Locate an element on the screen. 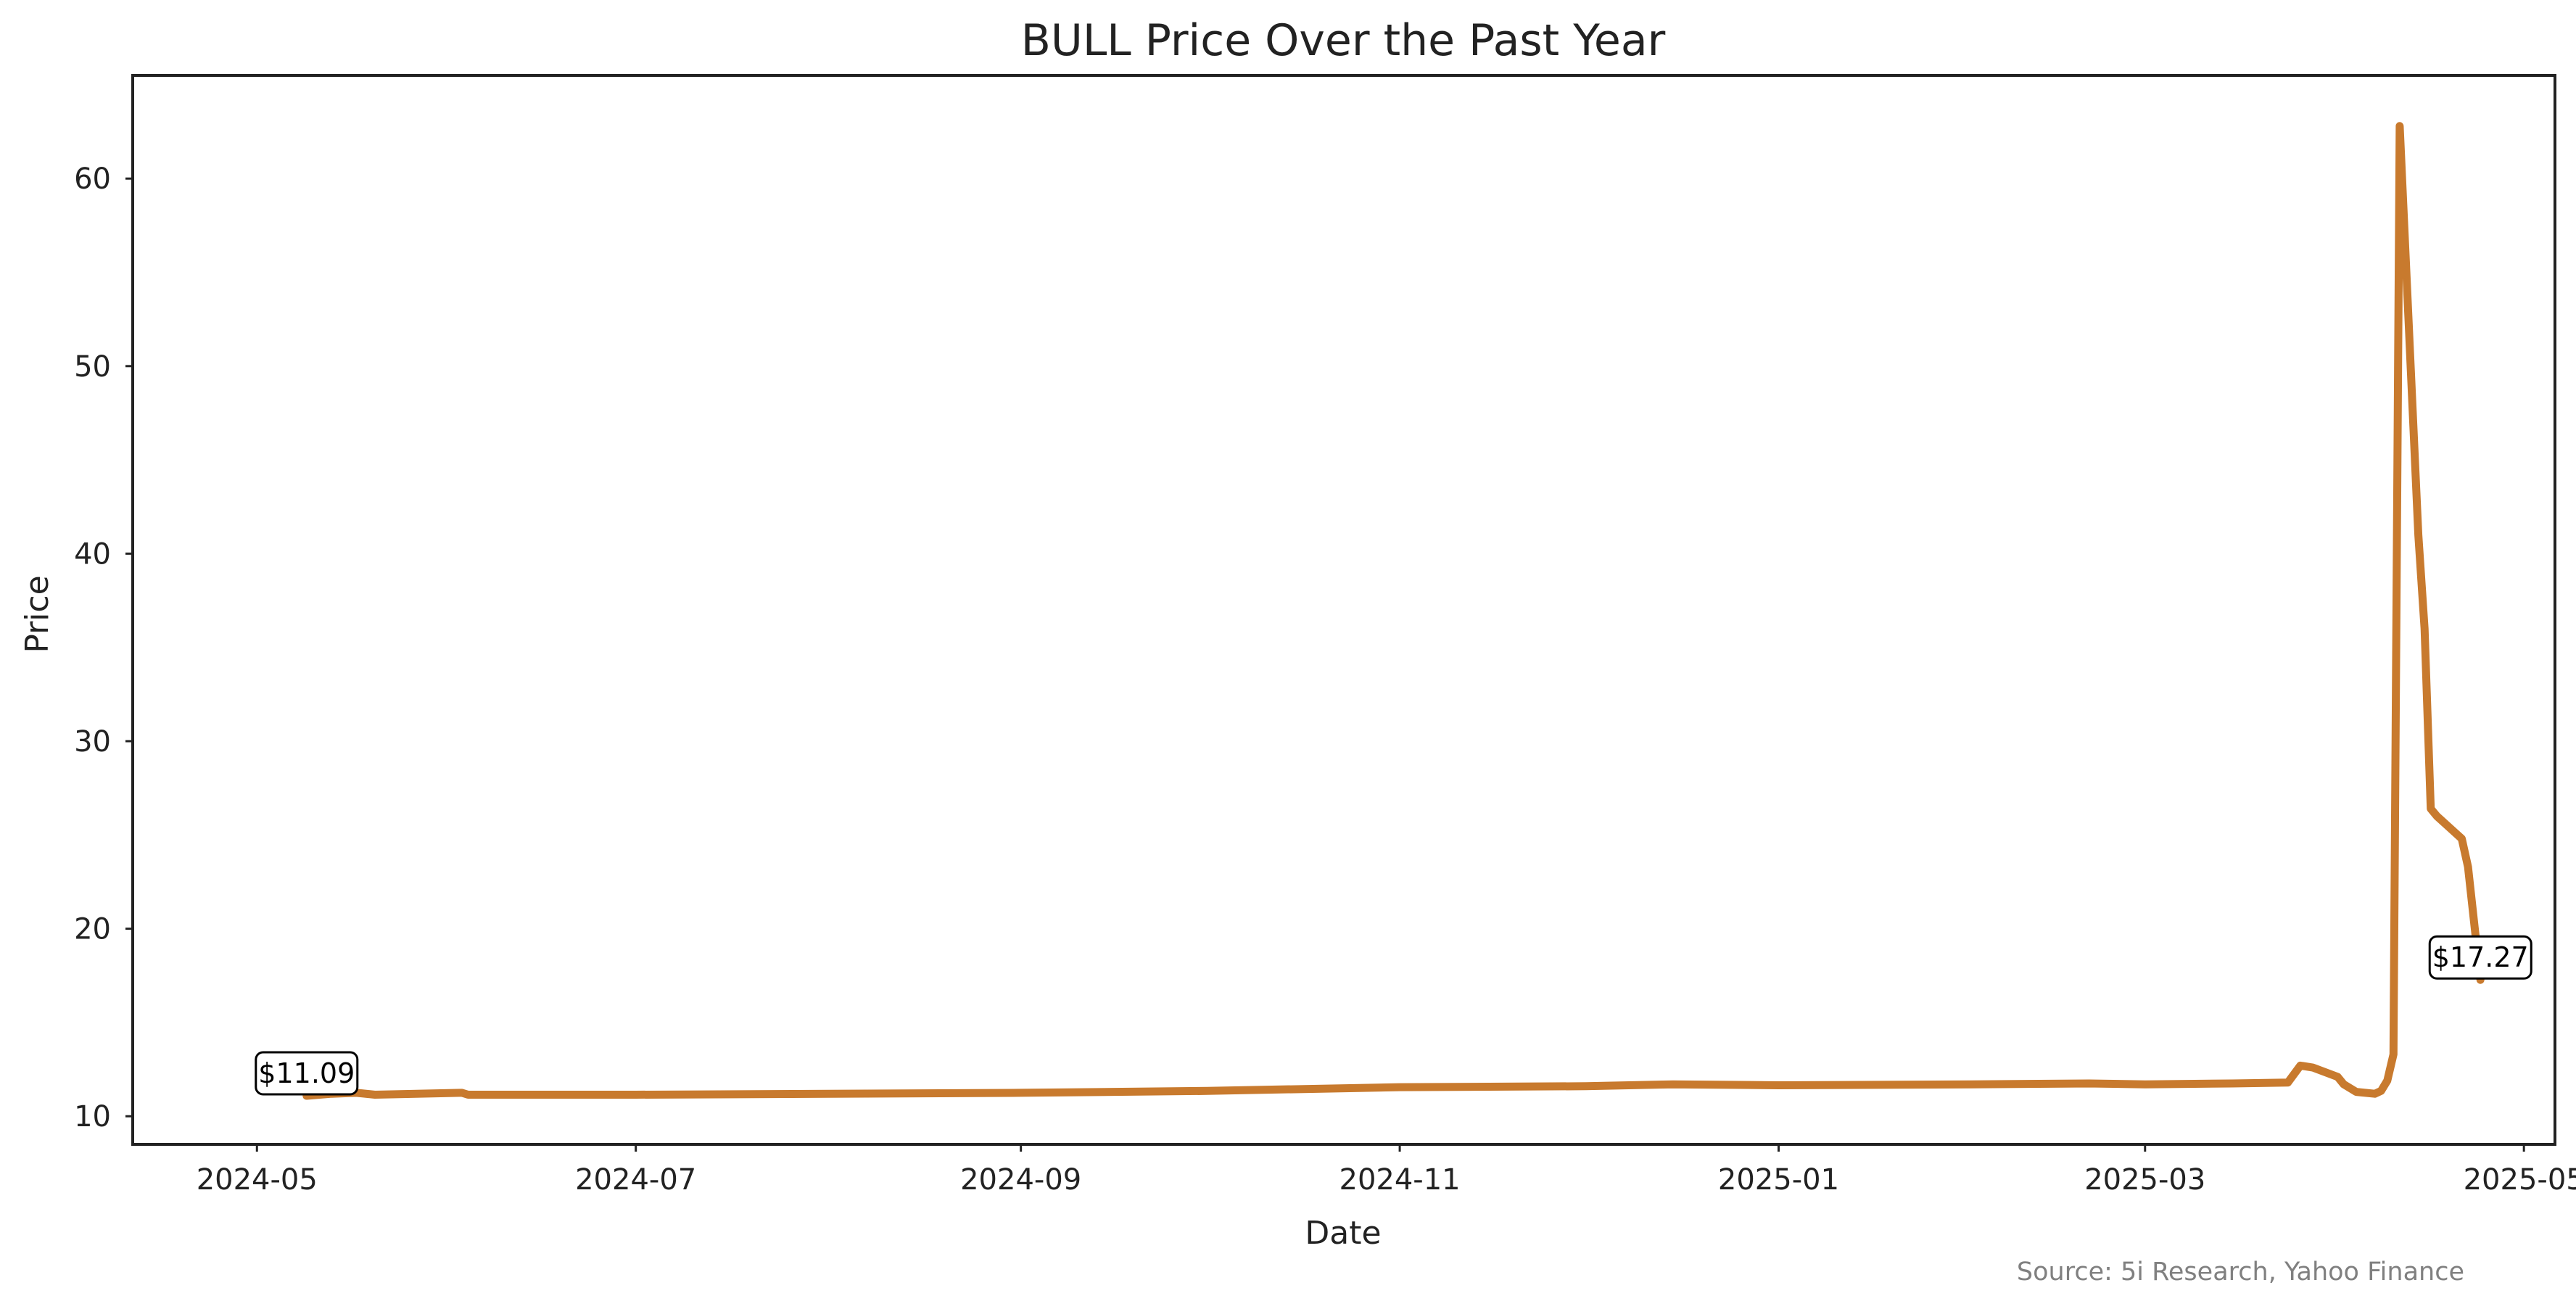 The width and height of the screenshot is (2576, 1309). x-tick-label: 2024-05 is located at coordinates (257, 1180).